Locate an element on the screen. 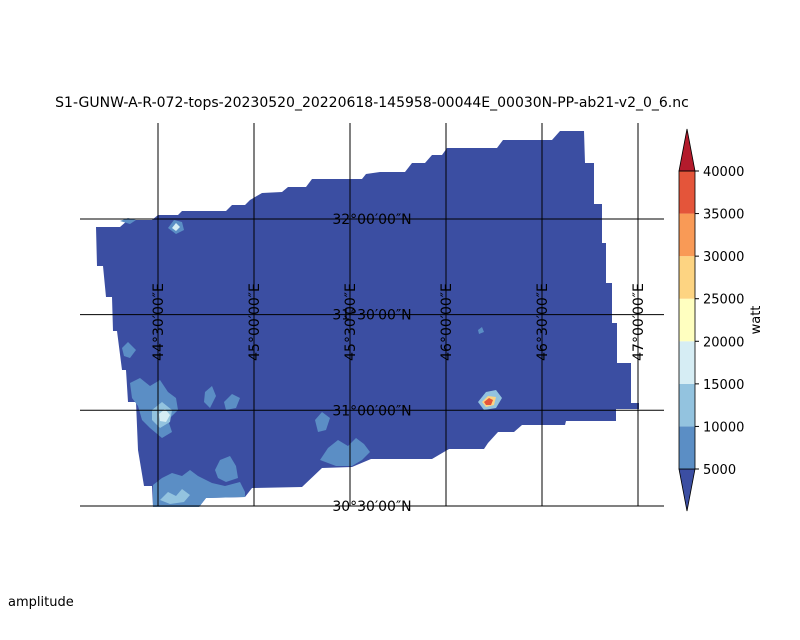 This screenshot has width=800, height=640. hotspot-core is located at coordinates (488, 401).